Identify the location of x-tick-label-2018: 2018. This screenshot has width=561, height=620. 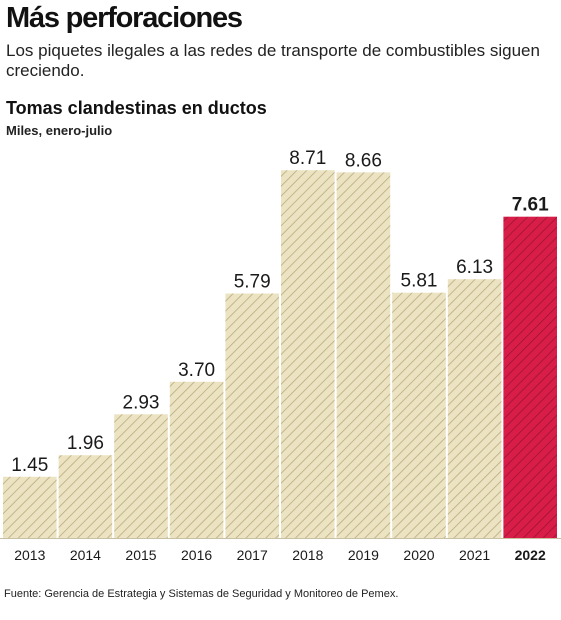
(307, 555).